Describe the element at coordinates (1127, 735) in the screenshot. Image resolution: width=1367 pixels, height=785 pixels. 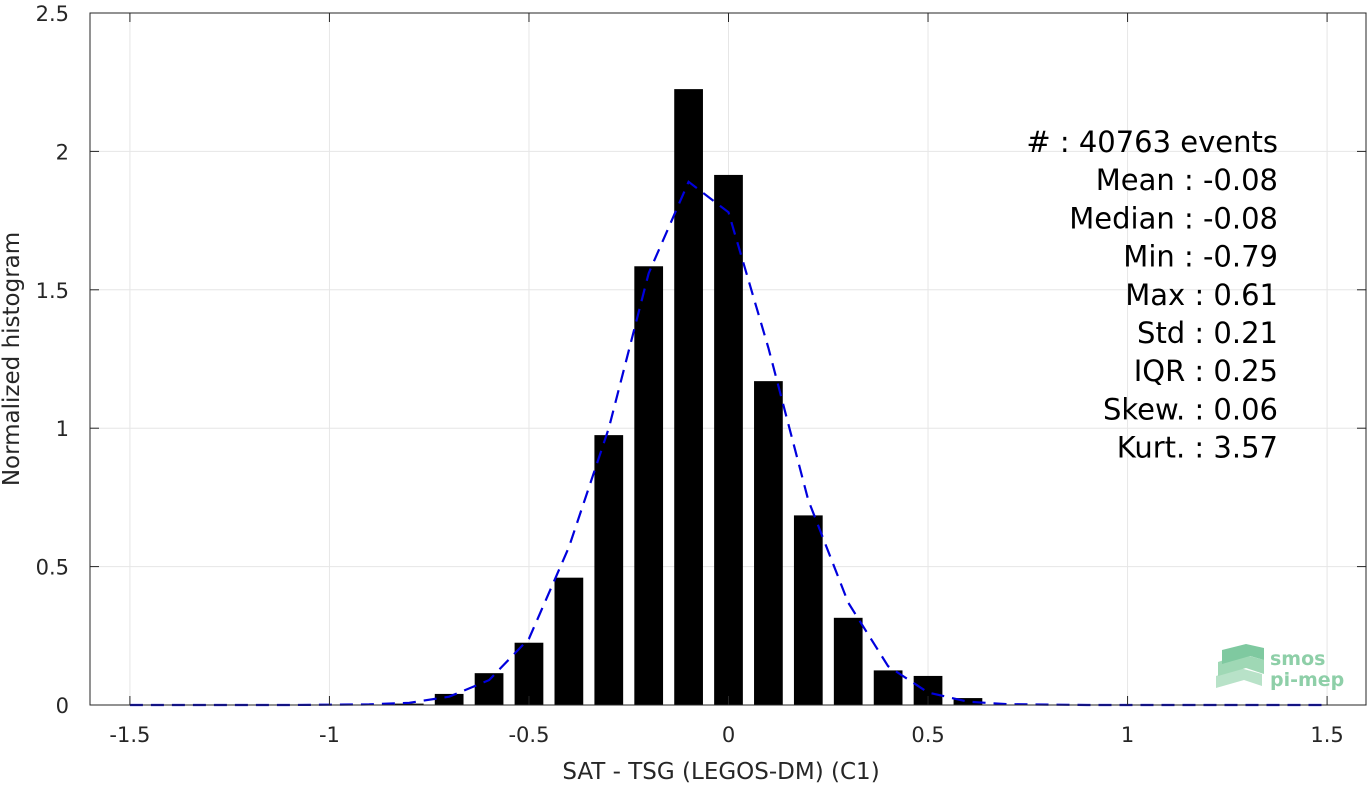
I see `x-tick-label: 1` at that location.